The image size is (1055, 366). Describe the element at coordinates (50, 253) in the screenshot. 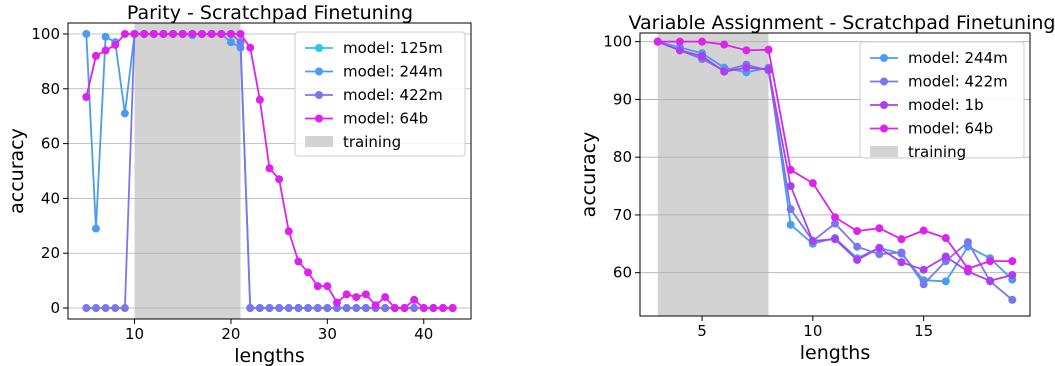

I see `y-tick-label: 20` at that location.